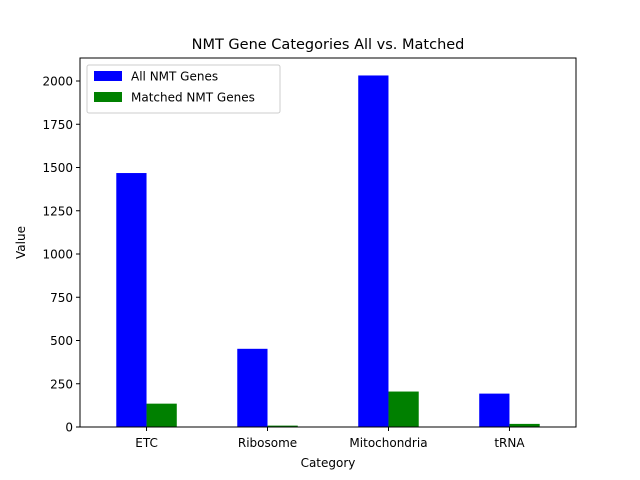 This screenshot has width=640, height=480. I want to click on y-tick-label: 1250, so click(57, 211).